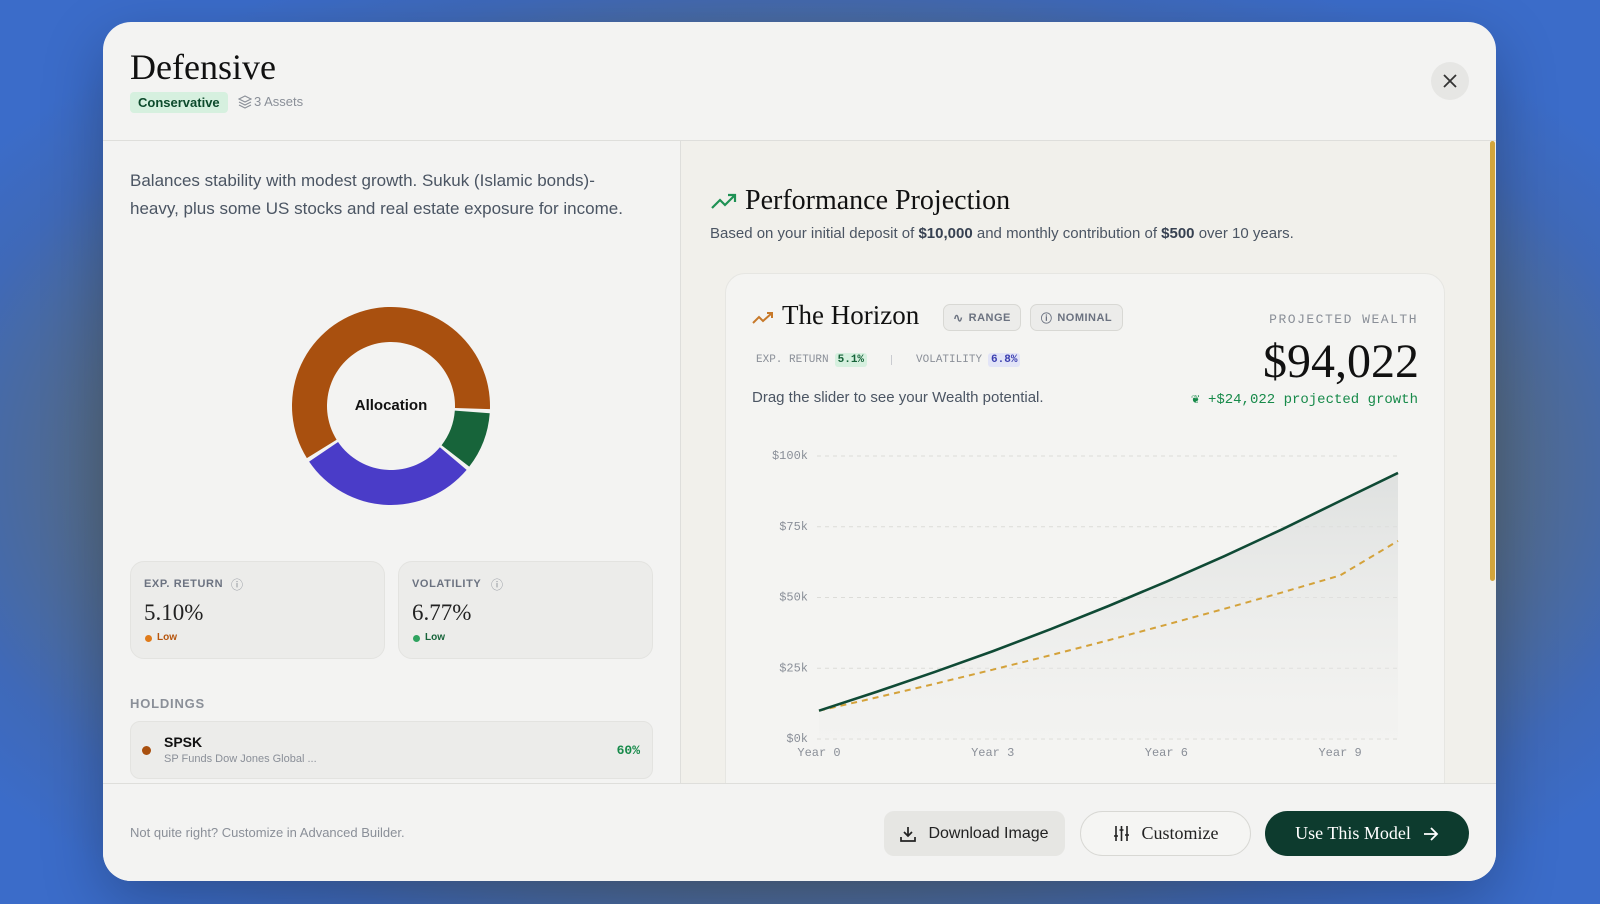 The height and width of the screenshot is (904, 1600). I want to click on holding-dot, so click(146, 750).